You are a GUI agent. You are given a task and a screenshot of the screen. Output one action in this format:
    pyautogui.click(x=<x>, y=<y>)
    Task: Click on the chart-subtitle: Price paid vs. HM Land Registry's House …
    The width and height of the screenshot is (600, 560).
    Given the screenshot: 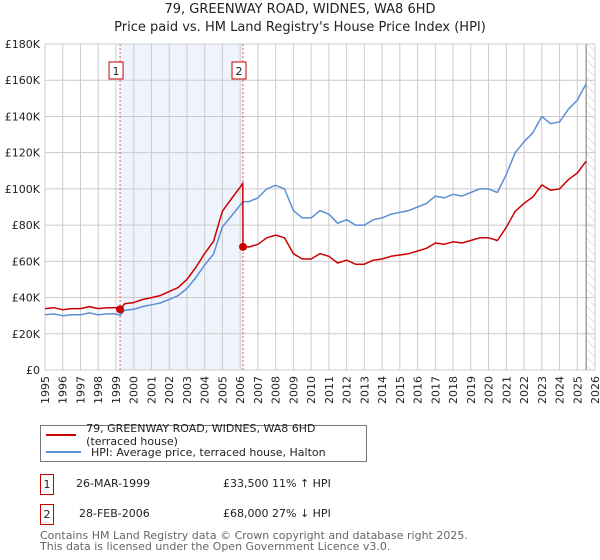 What is the action you would take?
    pyautogui.click(x=300, y=27)
    